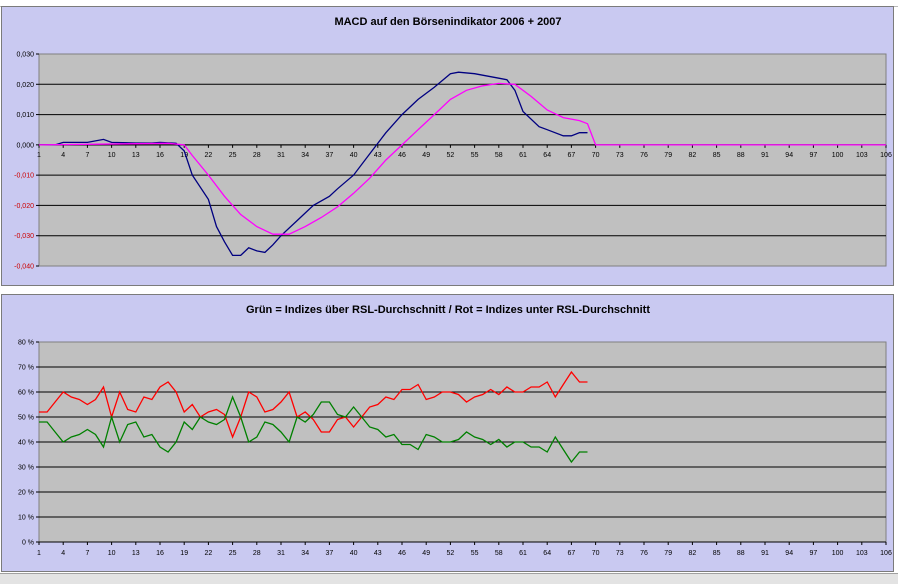  What do you see at coordinates (26, 493) in the screenshot?
I see `y-tick-label: 20 %` at bounding box center [26, 493].